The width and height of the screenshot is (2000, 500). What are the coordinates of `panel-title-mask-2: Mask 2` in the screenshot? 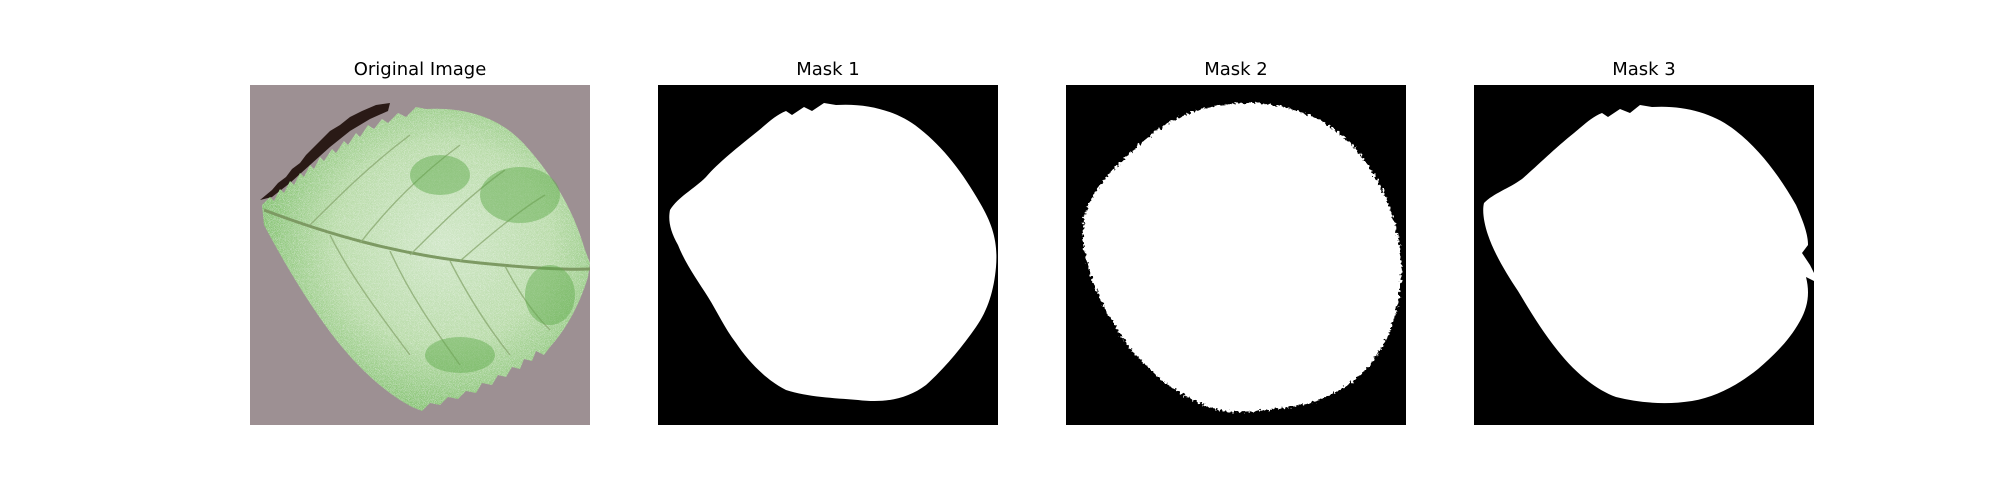 It's located at (1236, 70).